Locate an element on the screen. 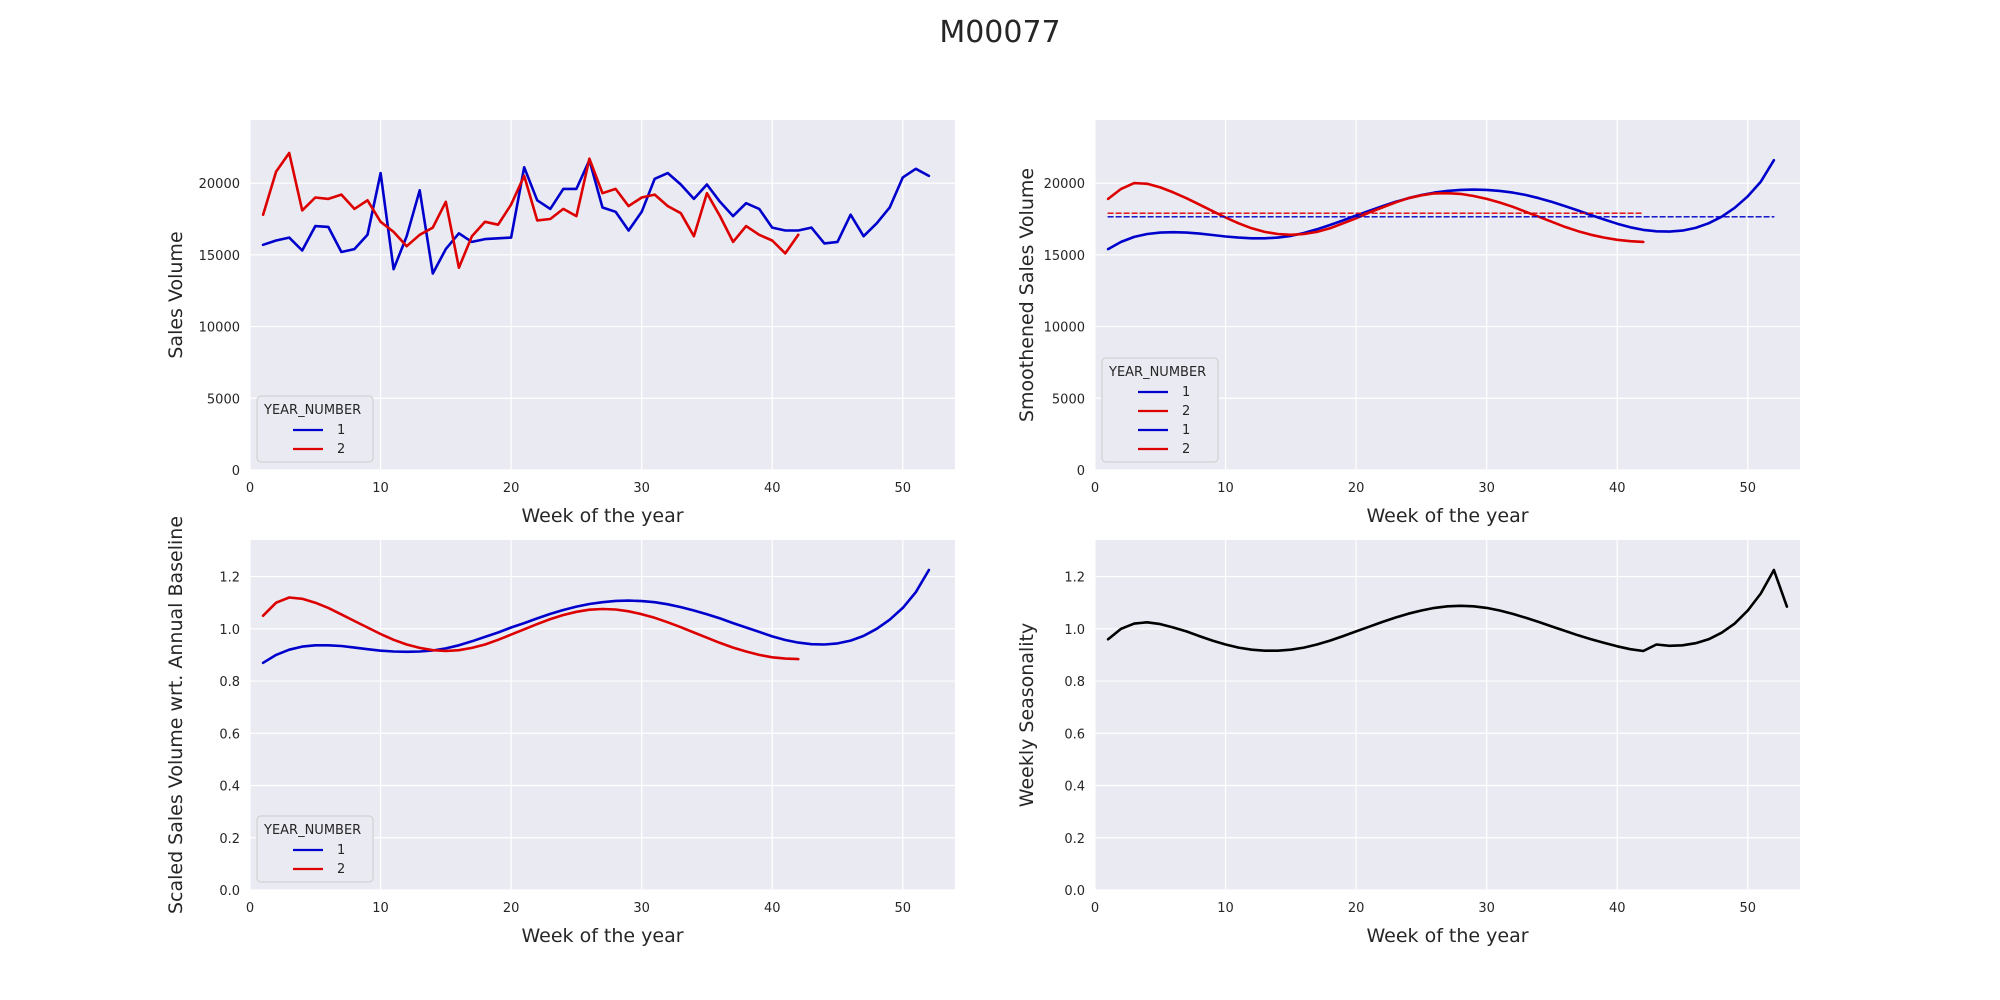  series-line-seasonality is located at coordinates (1447, 610).